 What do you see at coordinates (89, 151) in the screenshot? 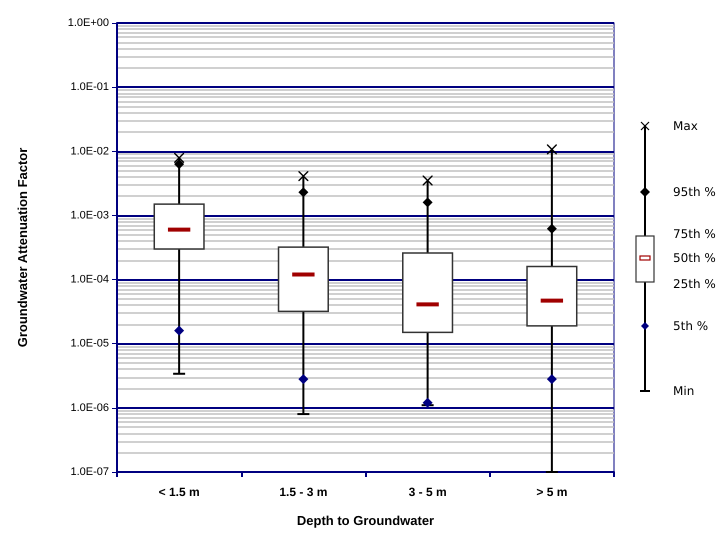
I see `y-tick-label: 1.0E-02` at bounding box center [89, 151].